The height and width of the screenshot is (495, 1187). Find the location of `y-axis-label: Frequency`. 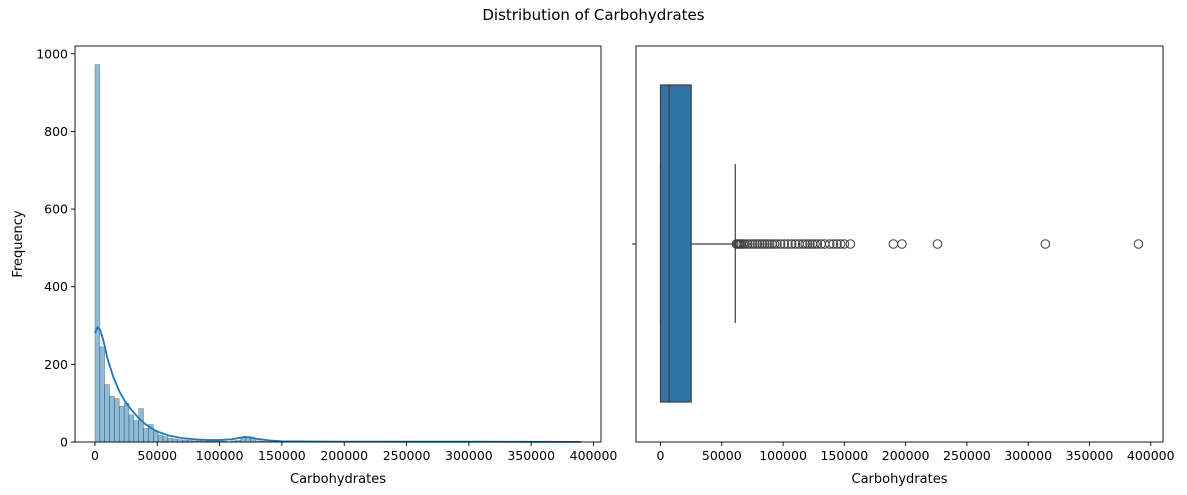

y-axis-label: Frequency is located at coordinates (18, 243).